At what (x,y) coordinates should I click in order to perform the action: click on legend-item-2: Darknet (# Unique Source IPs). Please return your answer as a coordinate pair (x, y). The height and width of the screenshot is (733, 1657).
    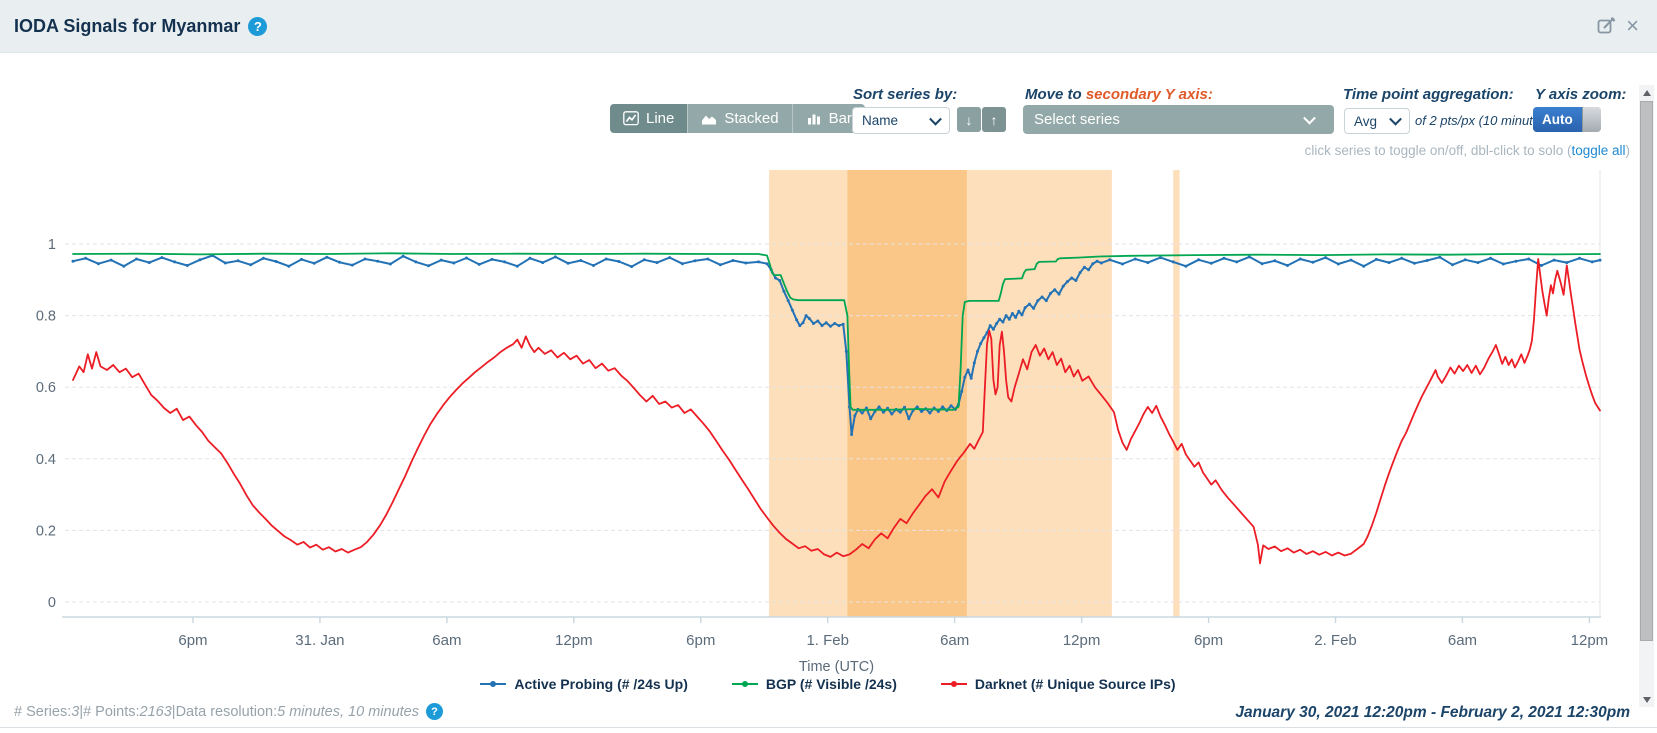
    Looking at the image, I should click on (1058, 684).